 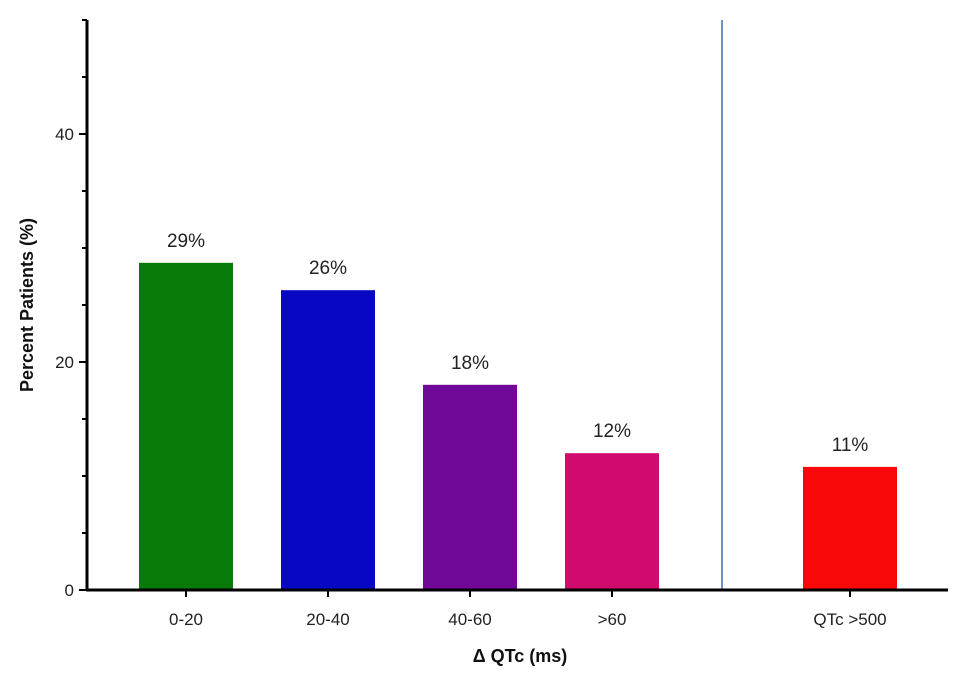 I want to click on y-tick-label: 20, so click(x=64, y=362).